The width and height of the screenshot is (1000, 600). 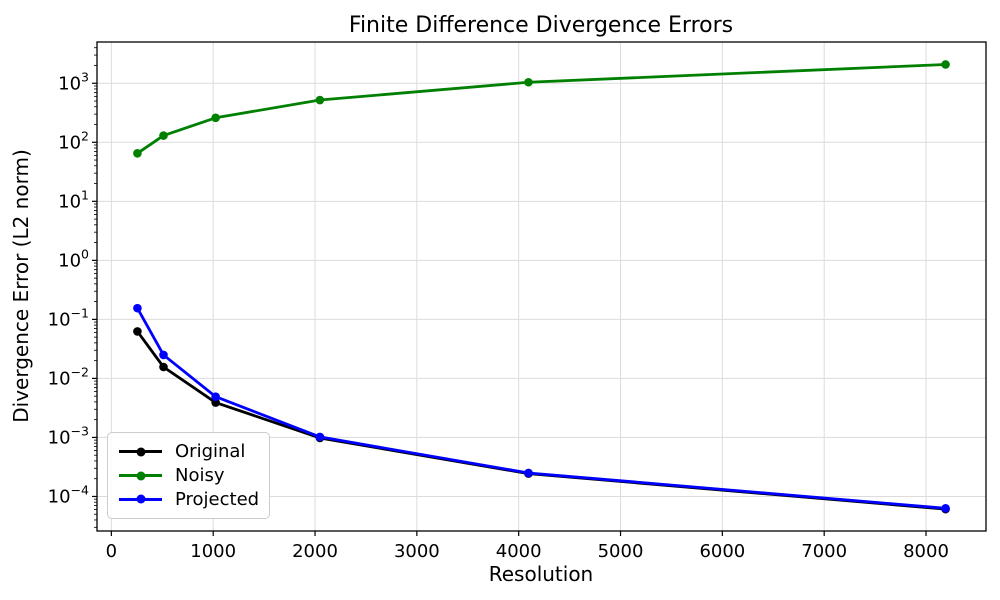 I want to click on y-tick-label: 10⁰, so click(x=73, y=258).